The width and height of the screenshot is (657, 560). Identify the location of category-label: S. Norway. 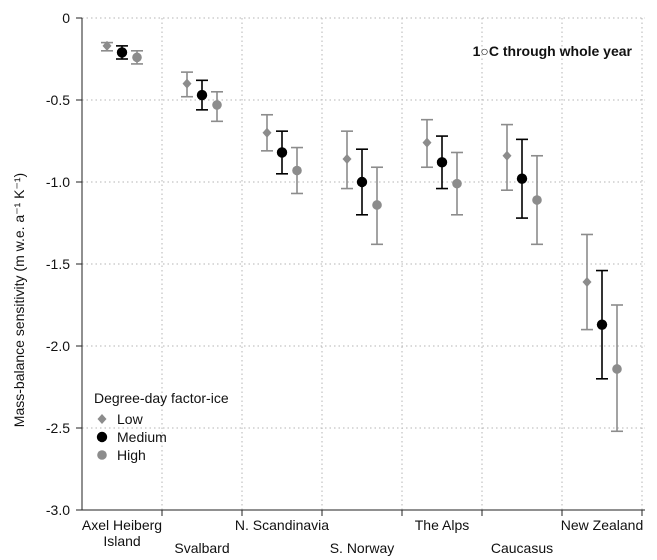
(362, 548).